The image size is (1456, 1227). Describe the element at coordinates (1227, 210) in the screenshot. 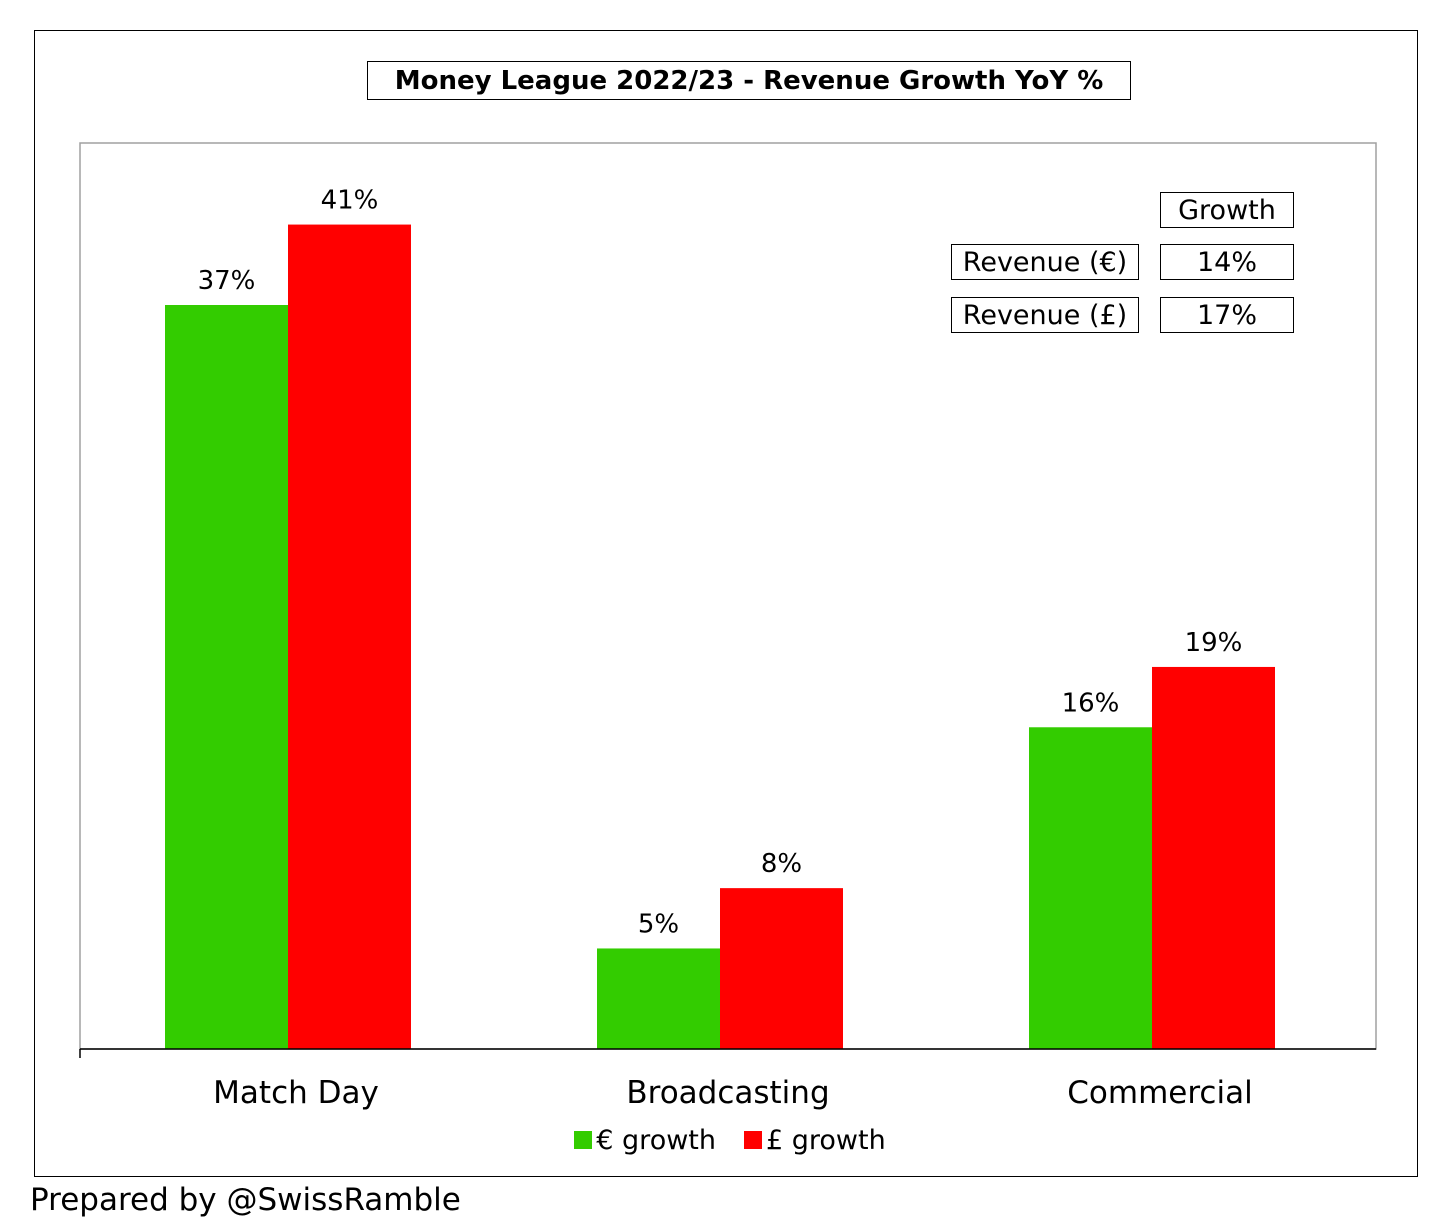

I see `summary-header: Growth` at that location.